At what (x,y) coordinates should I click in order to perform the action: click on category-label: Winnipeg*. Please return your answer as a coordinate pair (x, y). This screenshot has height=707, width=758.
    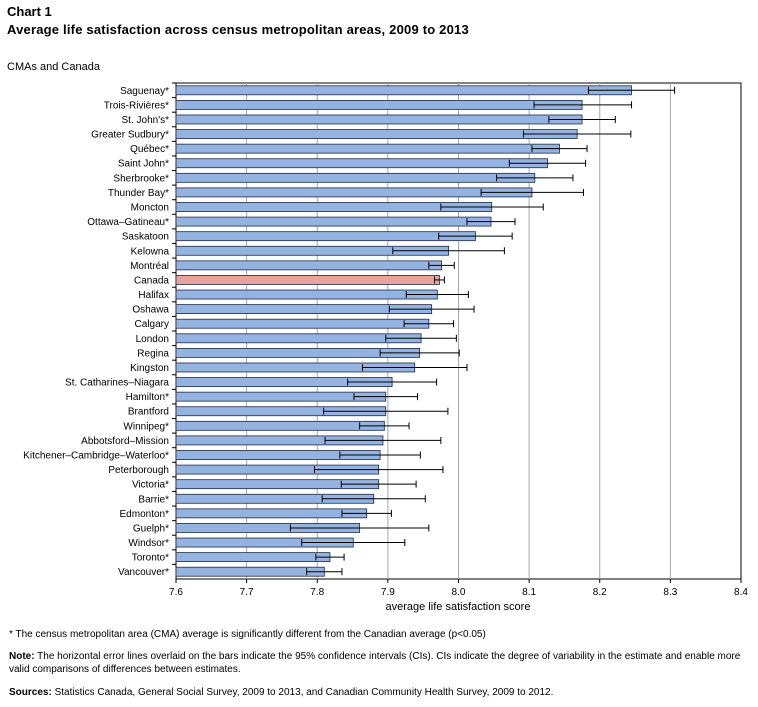
    Looking at the image, I should click on (146, 426).